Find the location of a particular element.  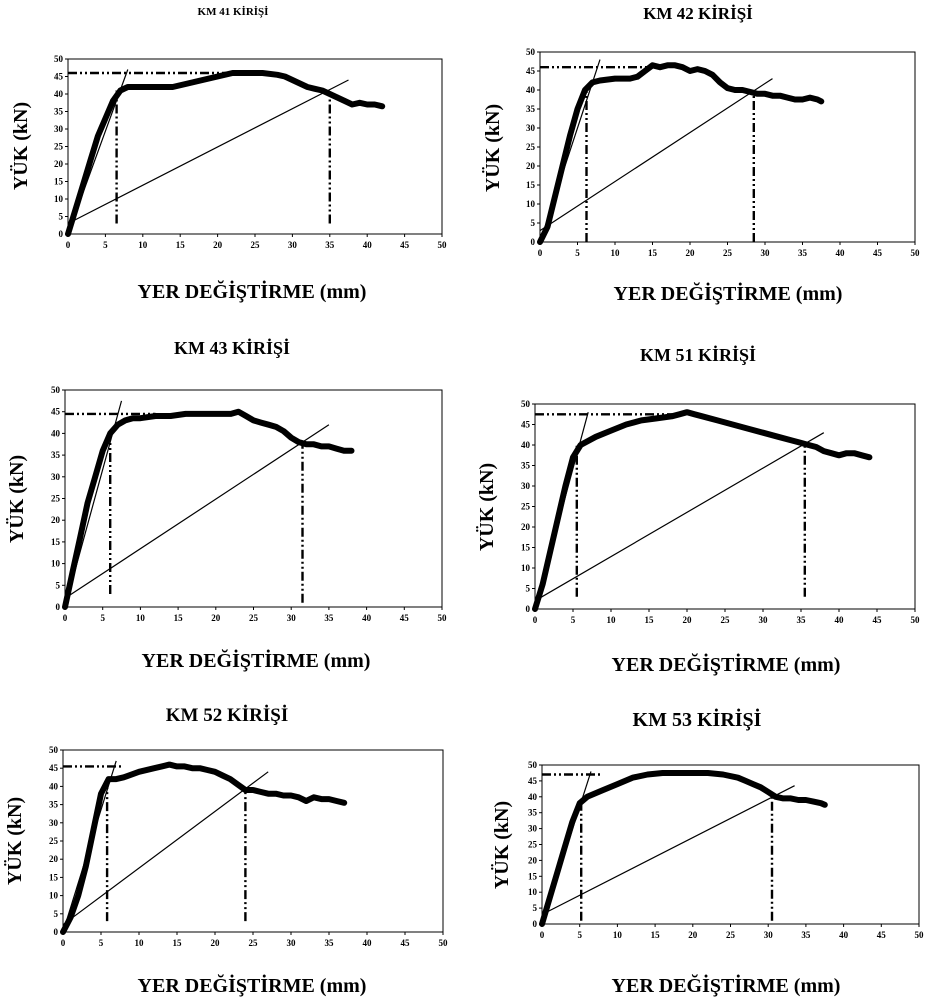

chart-title: KM 53 KİRİŞİ is located at coordinates (697, 719).